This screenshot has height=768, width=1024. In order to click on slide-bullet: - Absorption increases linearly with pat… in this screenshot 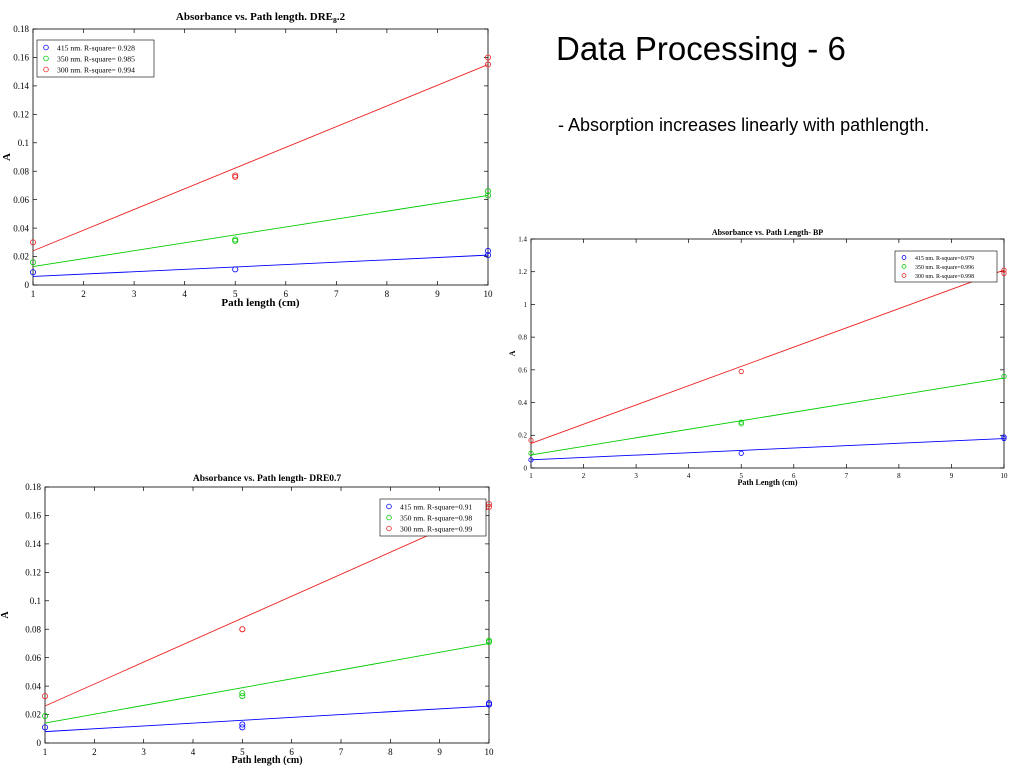, I will do `click(744, 125)`.